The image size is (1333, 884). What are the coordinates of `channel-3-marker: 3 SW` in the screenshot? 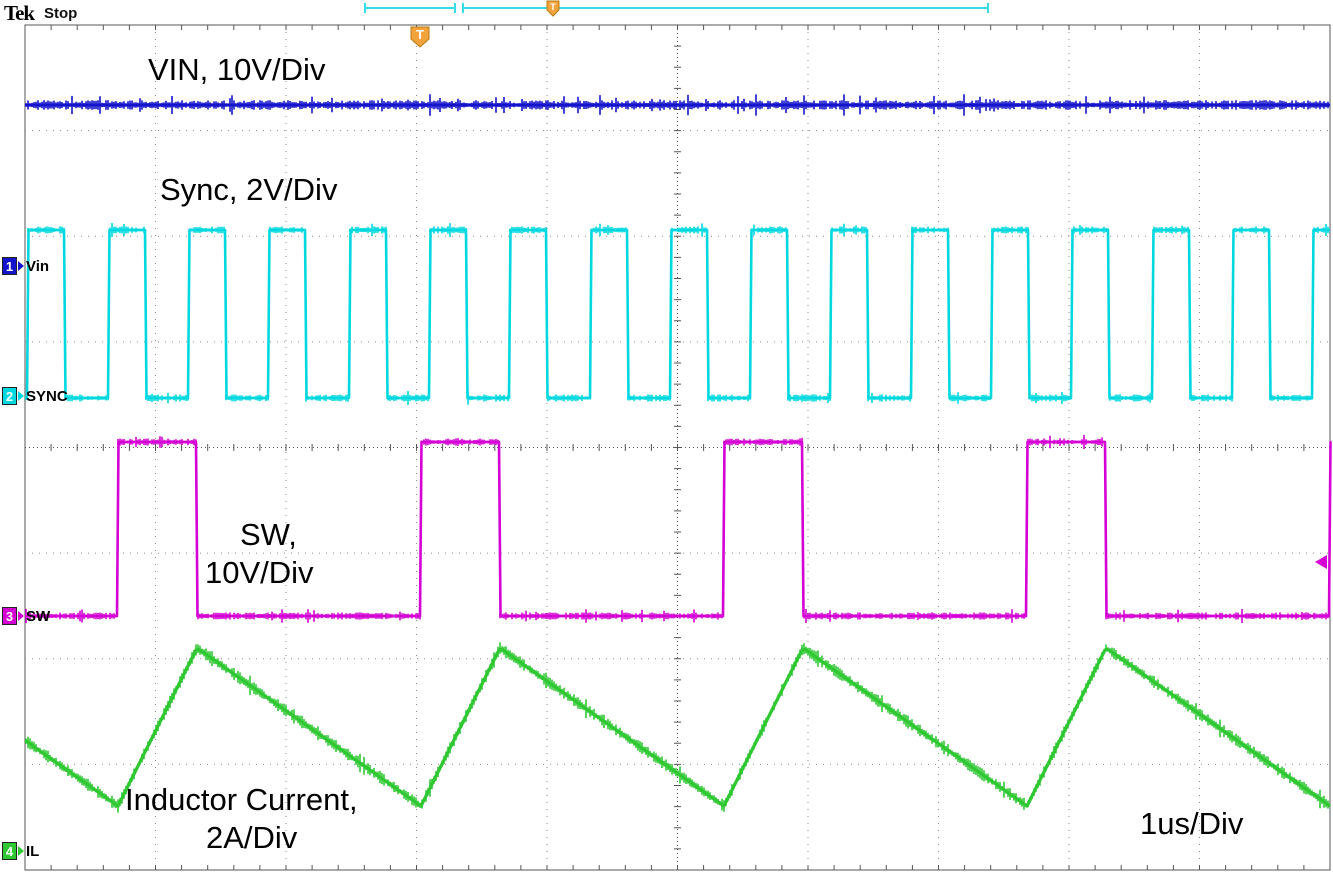 It's located at (26, 616).